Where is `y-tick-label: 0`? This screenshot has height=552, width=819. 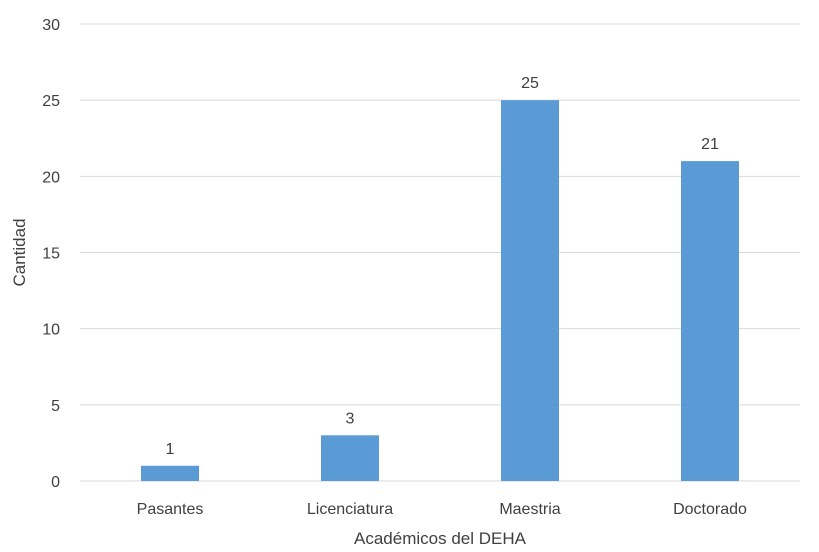
y-tick-label: 0 is located at coordinates (55, 482).